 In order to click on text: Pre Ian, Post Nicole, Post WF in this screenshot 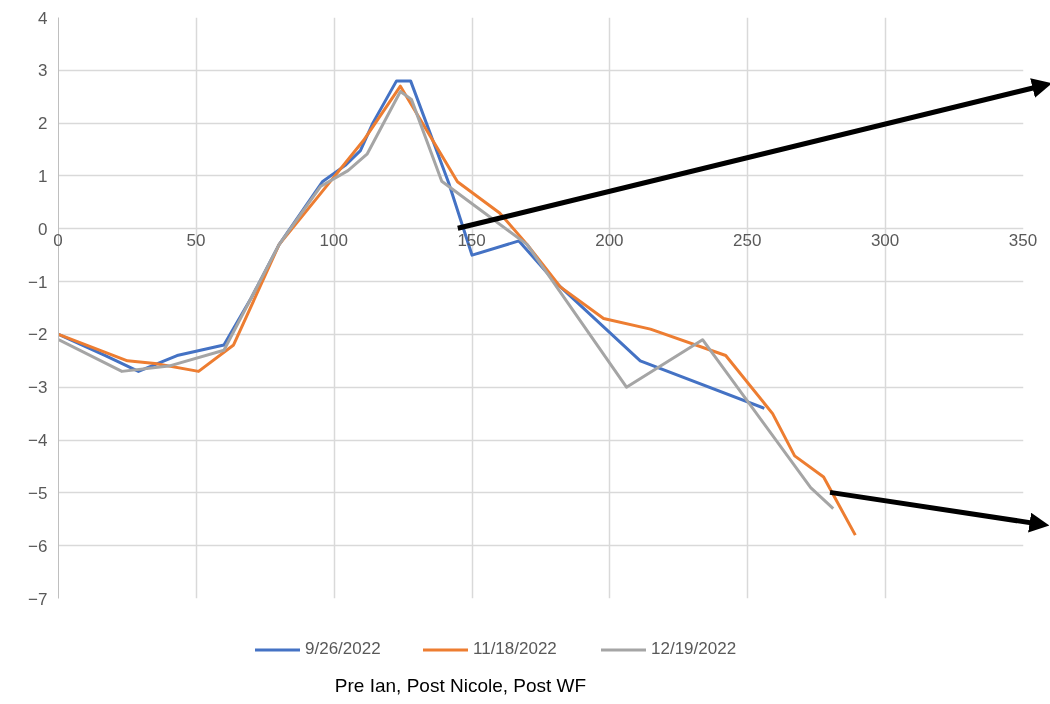, I will do `click(460, 685)`.